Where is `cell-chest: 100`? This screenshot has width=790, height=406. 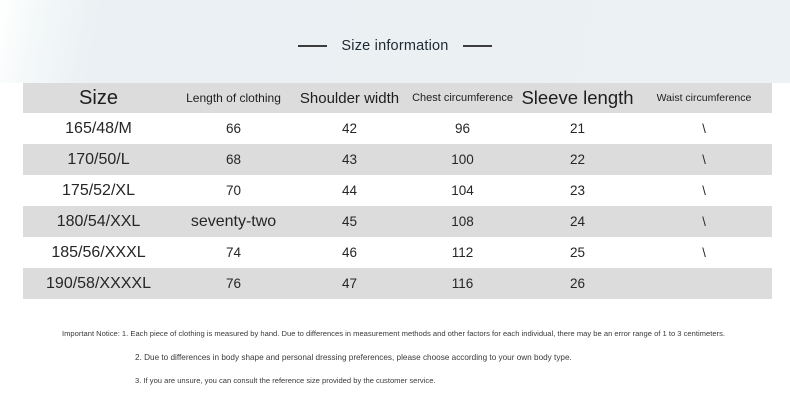 cell-chest: 100 is located at coordinates (462, 159).